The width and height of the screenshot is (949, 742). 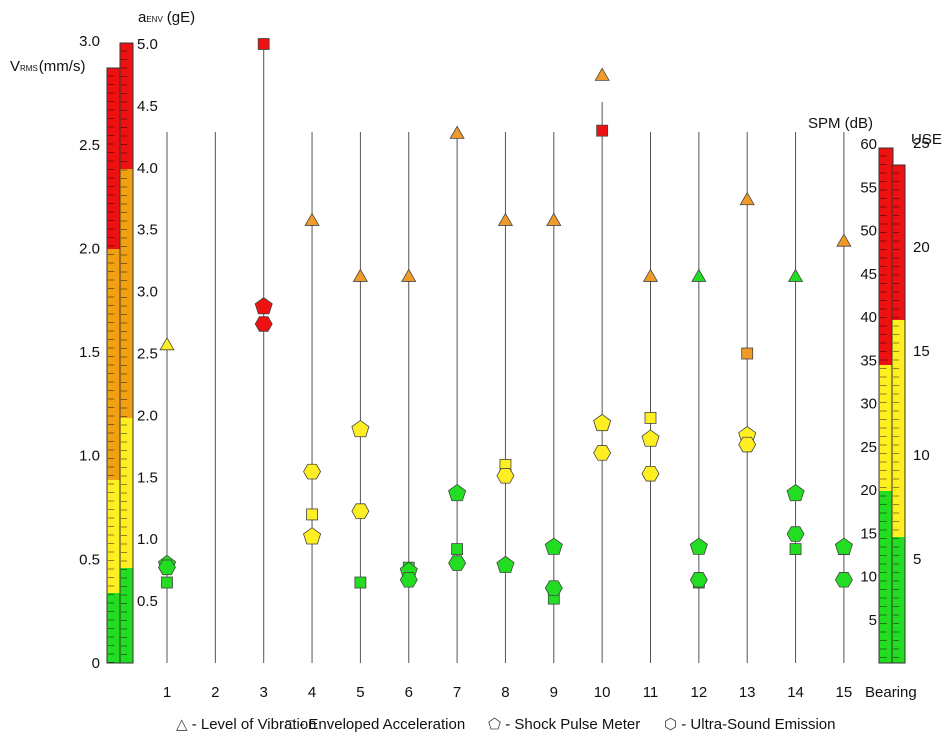 What do you see at coordinates (921, 455) in the screenshot?
I see `use-tick-label: 10` at bounding box center [921, 455].